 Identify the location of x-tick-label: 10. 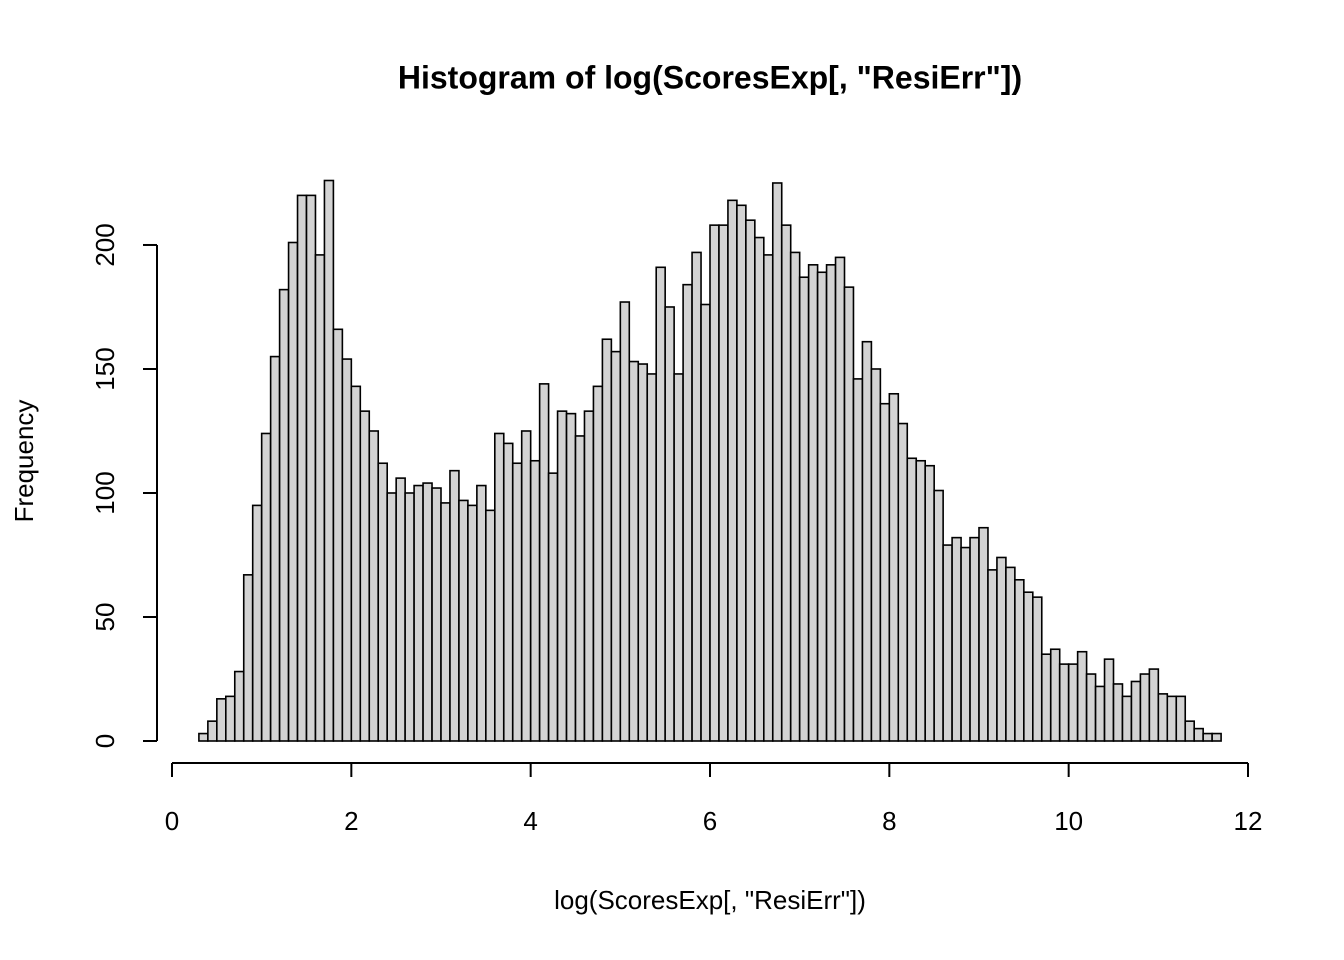
(1068, 821).